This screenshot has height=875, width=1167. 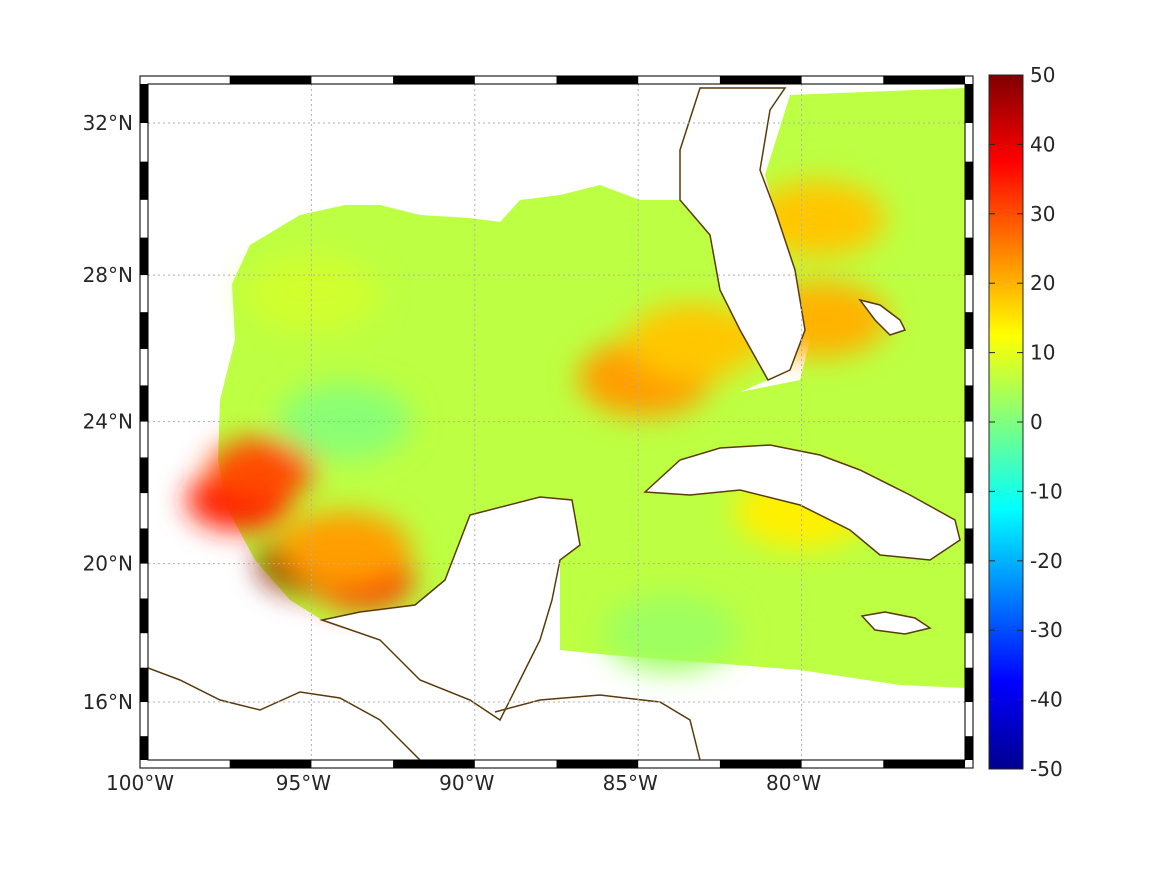 I want to click on colorbar-tick-label: -20, so click(x=1046, y=561).